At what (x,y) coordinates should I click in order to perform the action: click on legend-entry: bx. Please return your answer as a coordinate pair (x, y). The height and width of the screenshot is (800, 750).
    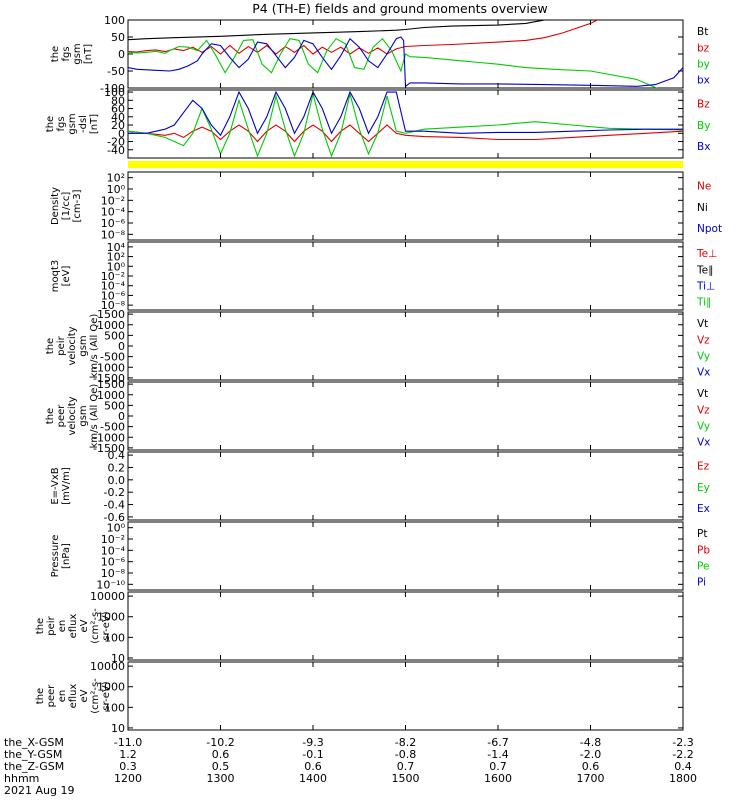
    Looking at the image, I should click on (703, 81).